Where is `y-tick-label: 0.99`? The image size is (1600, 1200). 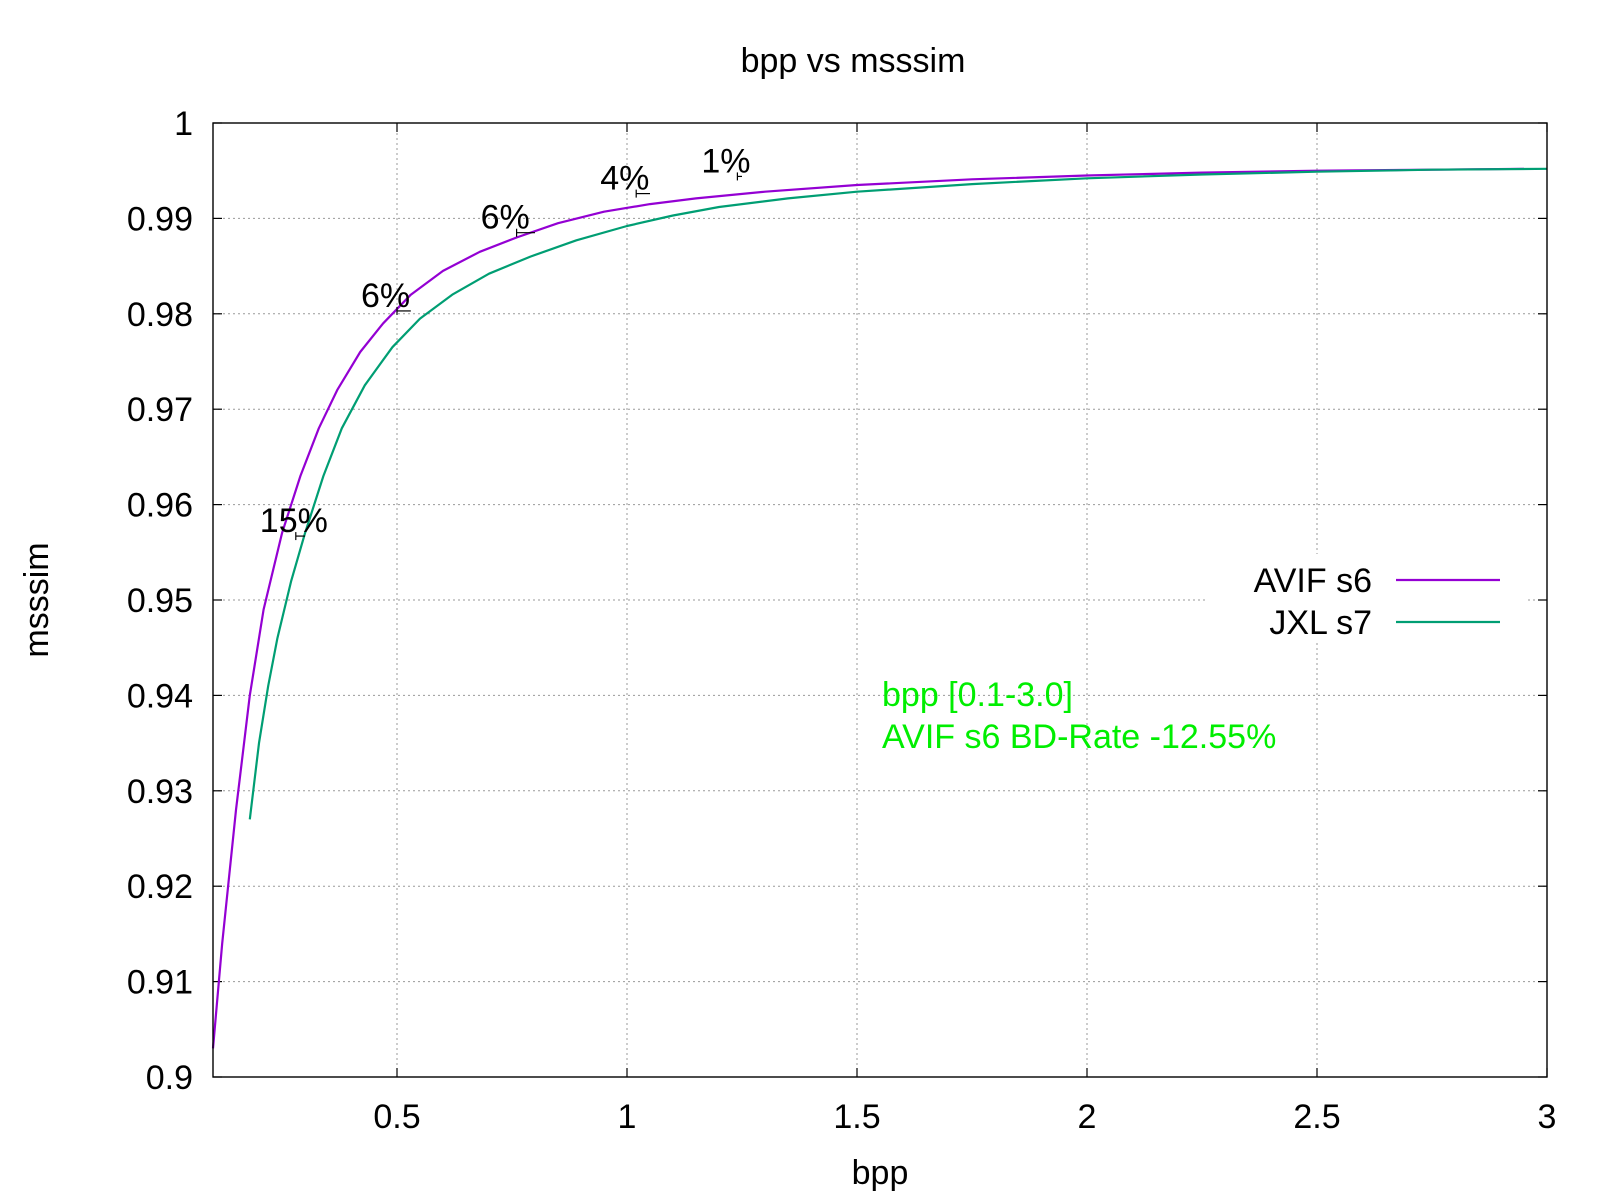
y-tick-label: 0.99 is located at coordinates (160, 219).